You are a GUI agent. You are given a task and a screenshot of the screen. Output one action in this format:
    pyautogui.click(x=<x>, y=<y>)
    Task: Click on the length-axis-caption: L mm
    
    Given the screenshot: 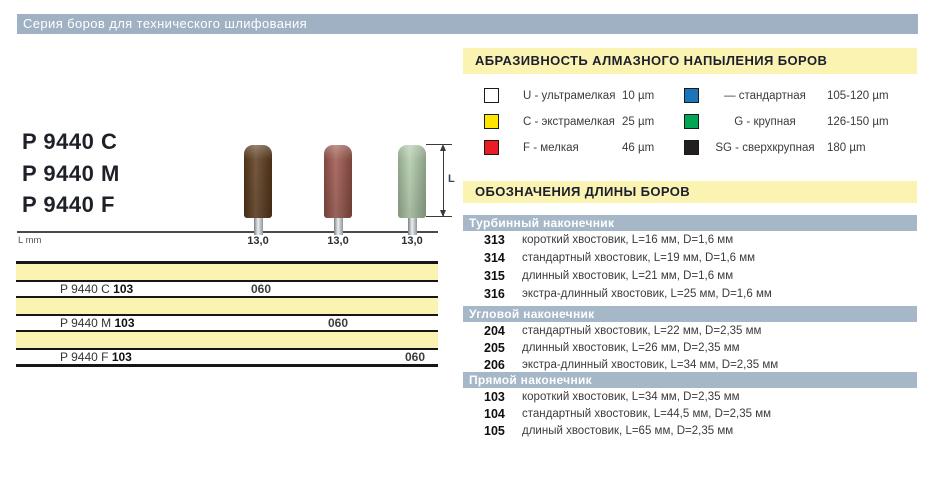 What is the action you would take?
    pyautogui.click(x=30, y=240)
    